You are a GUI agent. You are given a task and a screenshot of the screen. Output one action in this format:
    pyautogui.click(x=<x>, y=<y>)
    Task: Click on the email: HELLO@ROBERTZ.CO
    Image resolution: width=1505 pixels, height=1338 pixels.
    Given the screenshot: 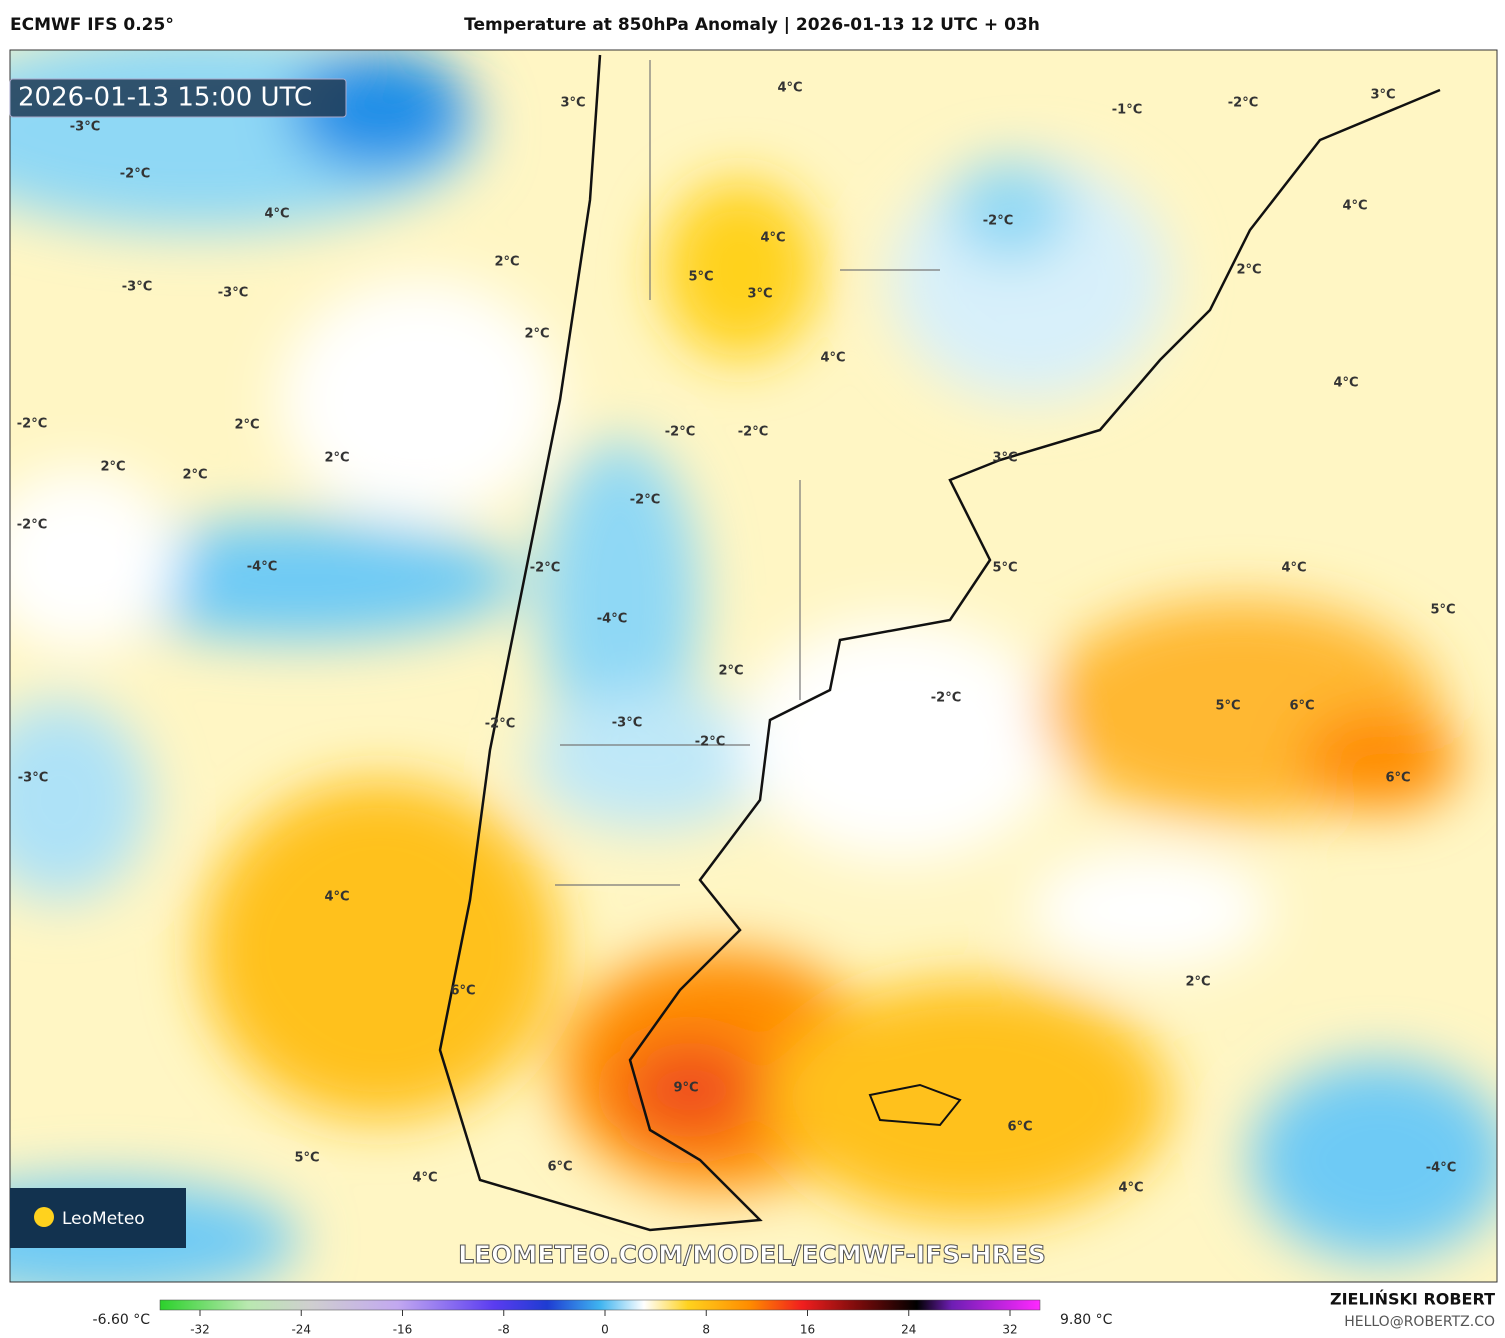 What is the action you would take?
    pyautogui.click(x=1419, y=1322)
    